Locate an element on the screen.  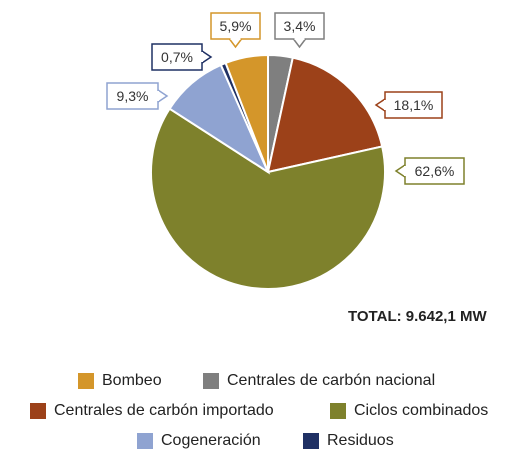
slice-label: 0,7% is located at coordinates (182, 57).